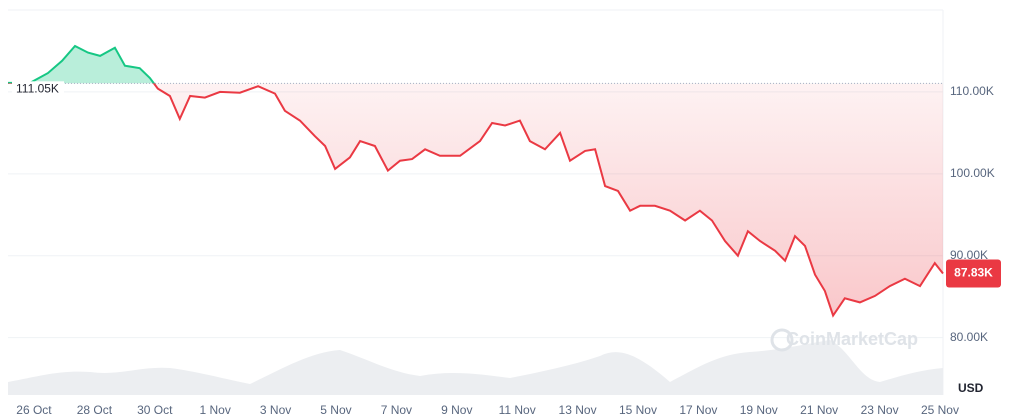  I want to click on y-tick-label: 80.00K, so click(969, 337).